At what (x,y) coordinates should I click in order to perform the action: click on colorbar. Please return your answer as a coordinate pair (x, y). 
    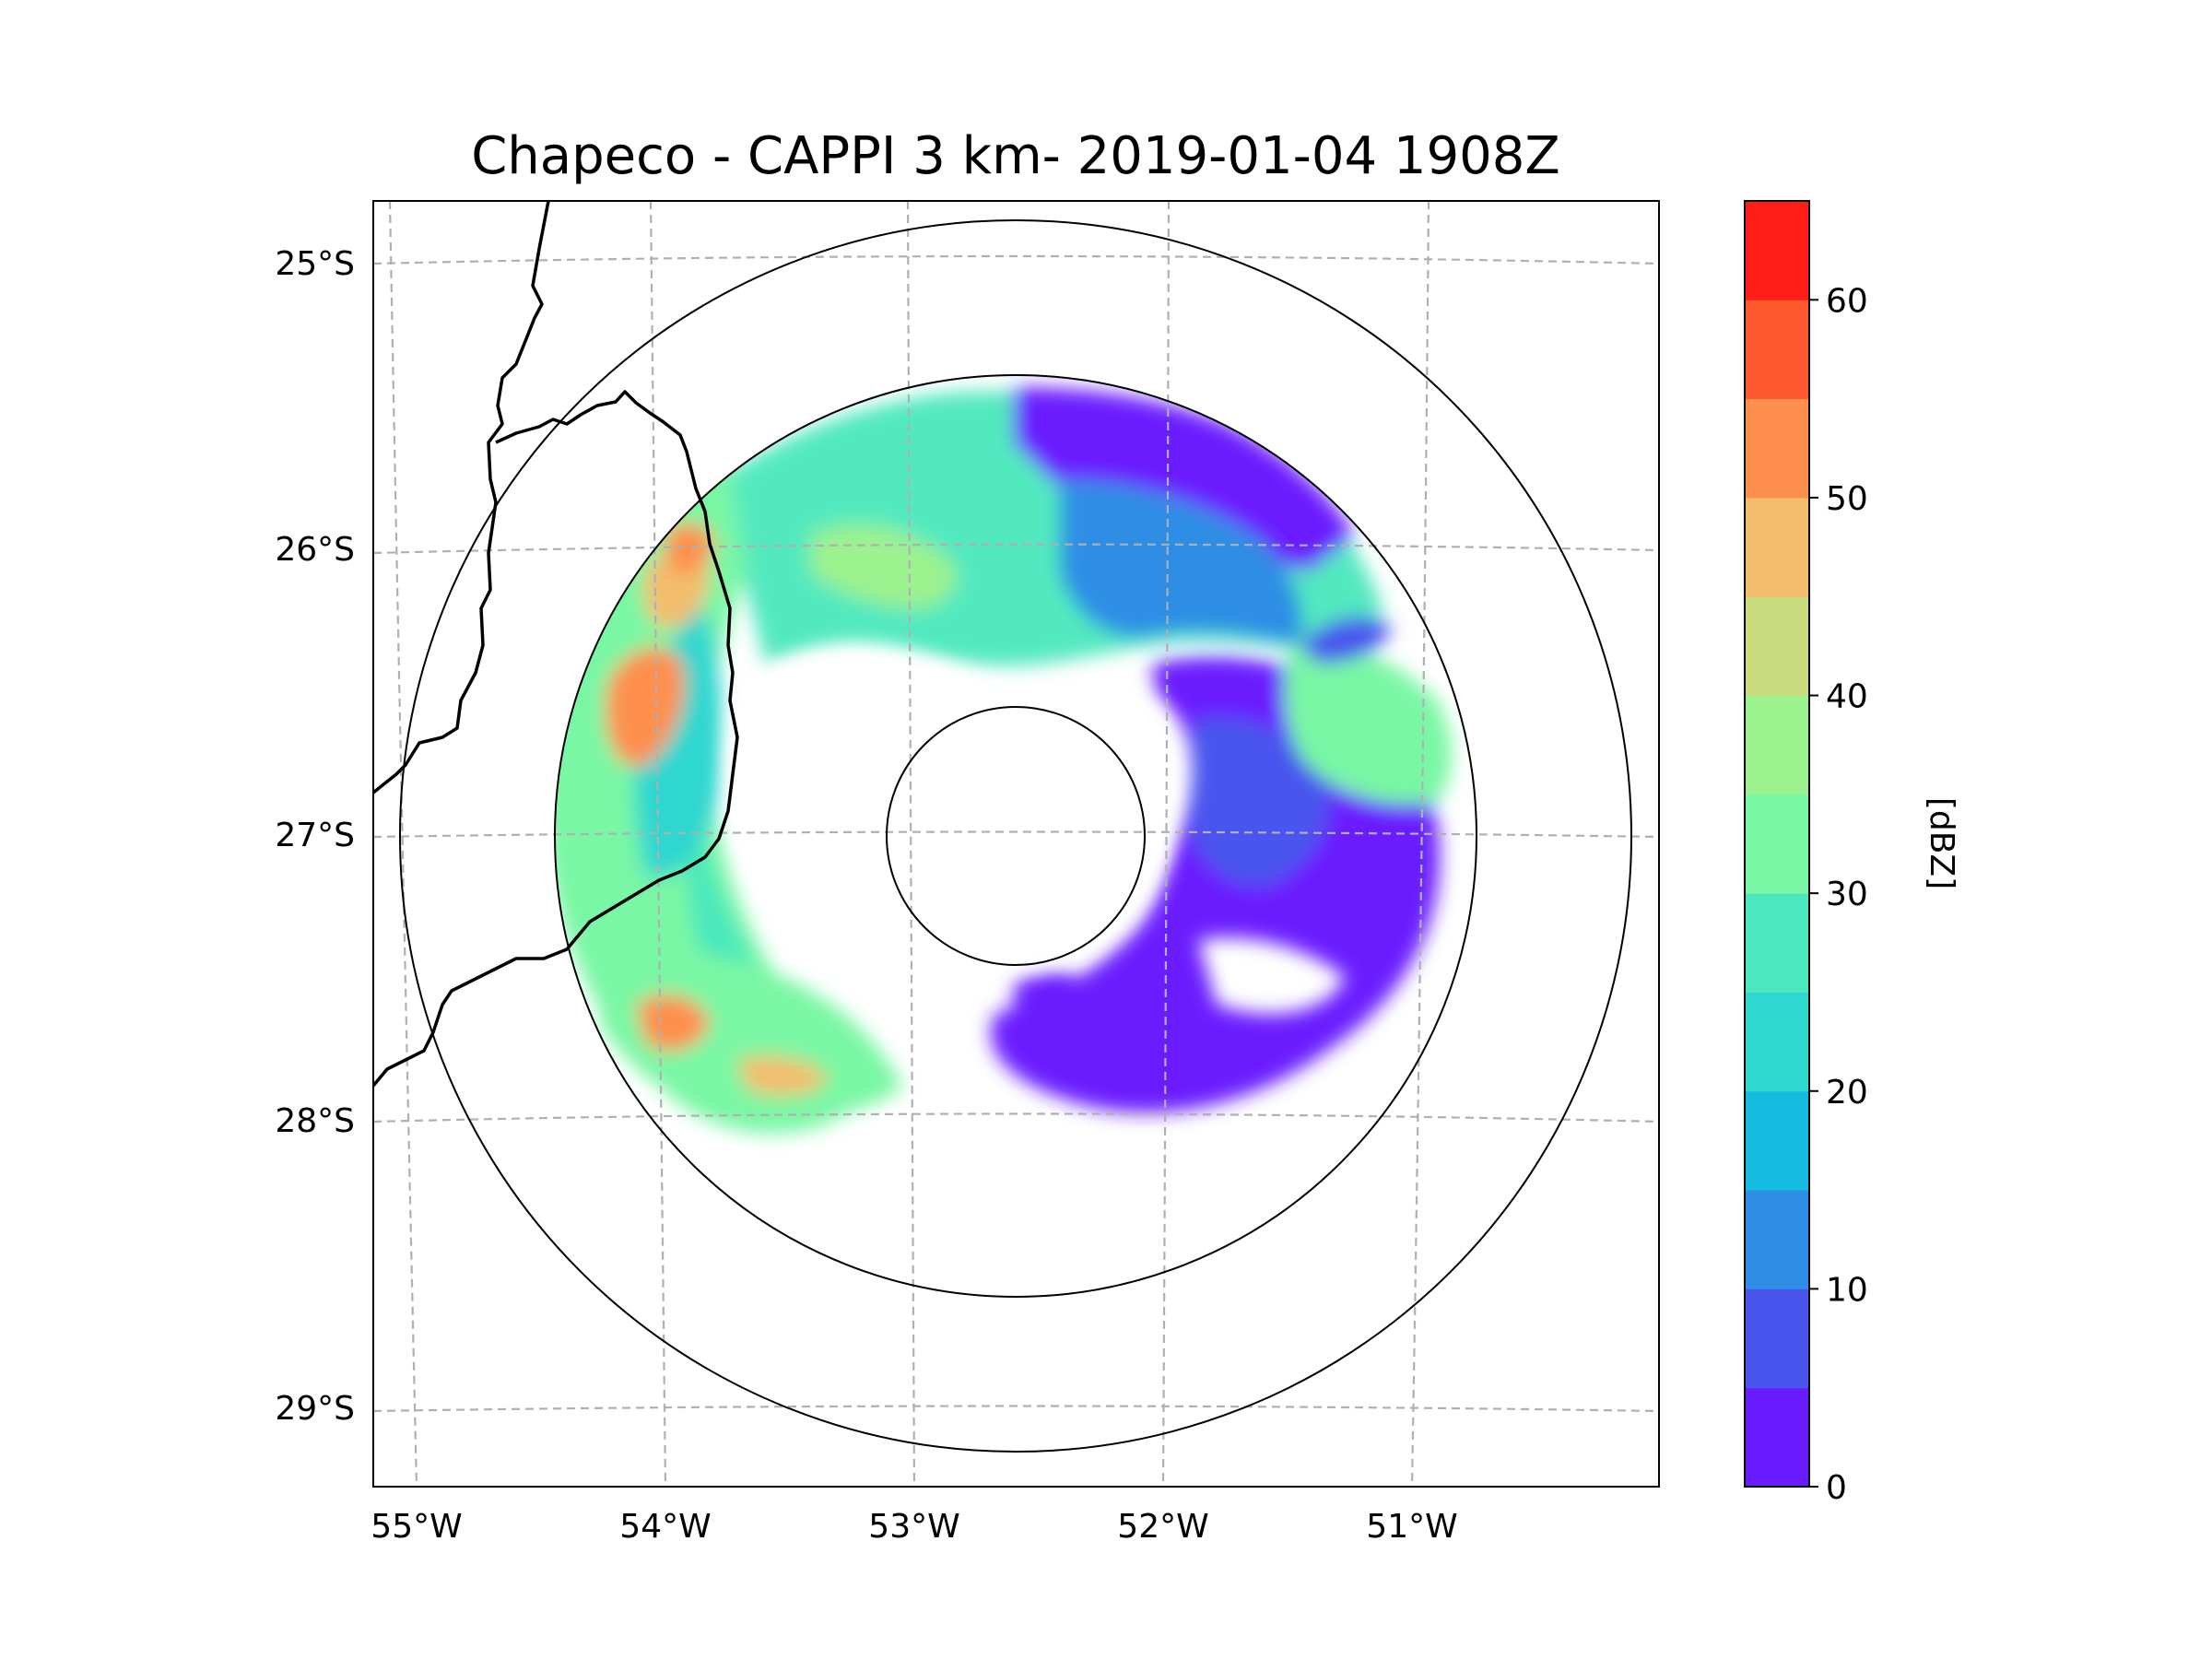
    Looking at the image, I should click on (1777, 844).